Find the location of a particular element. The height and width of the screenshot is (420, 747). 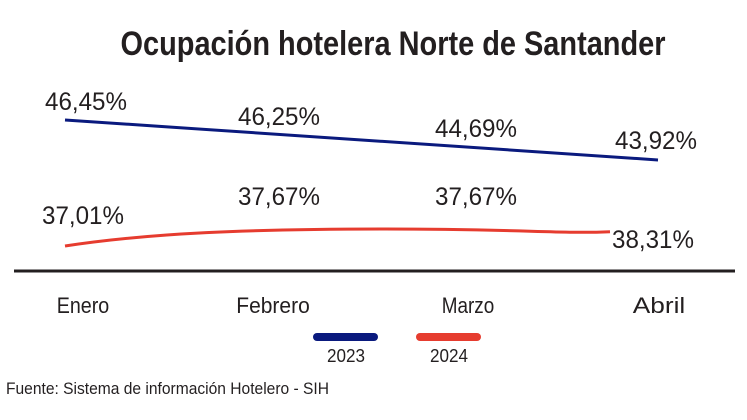

data-label: 38,31% is located at coordinates (653, 240).